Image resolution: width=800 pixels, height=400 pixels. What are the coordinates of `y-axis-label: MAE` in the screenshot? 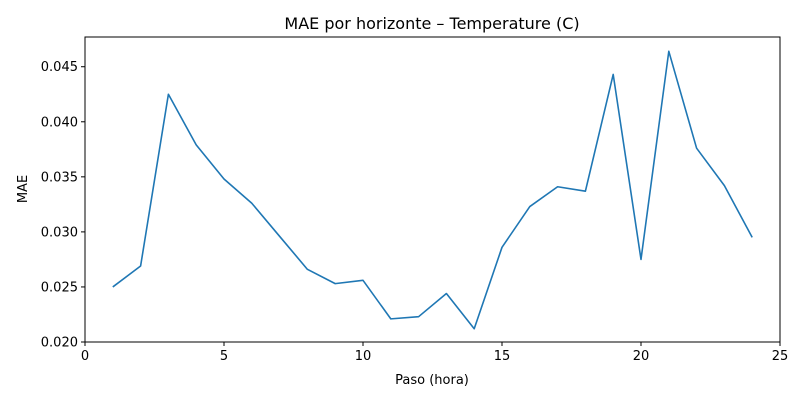 It's located at (23, 189).